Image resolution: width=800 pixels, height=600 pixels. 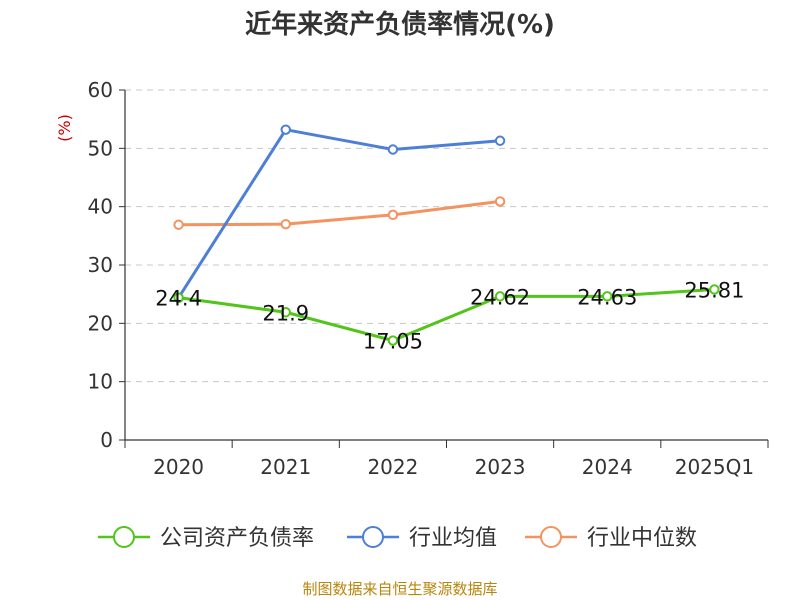 I want to click on data-label: 24.63, so click(x=607, y=297).